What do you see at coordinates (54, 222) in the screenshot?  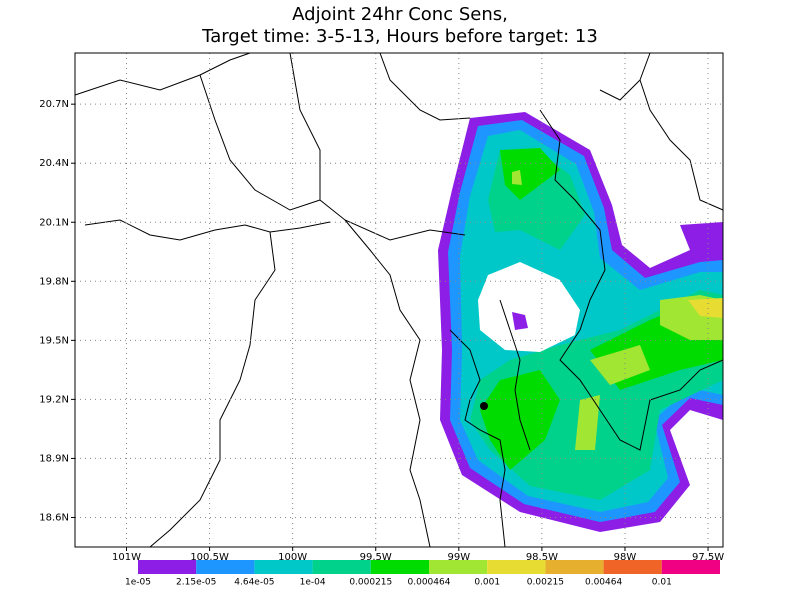 I see `y-tick-label: 20.1N` at bounding box center [54, 222].